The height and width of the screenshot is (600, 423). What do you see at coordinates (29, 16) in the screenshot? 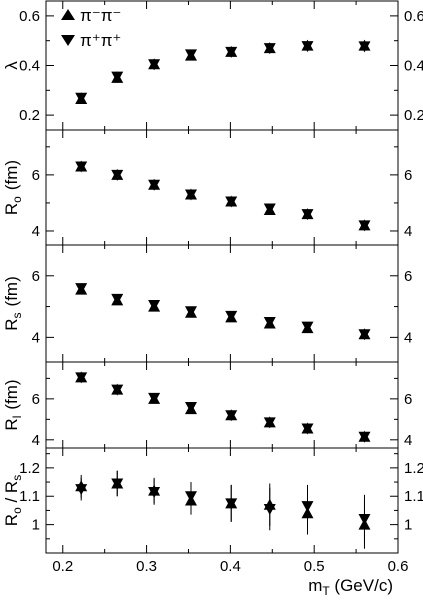
I see `y-tick-label-left: 0.6` at bounding box center [29, 16].